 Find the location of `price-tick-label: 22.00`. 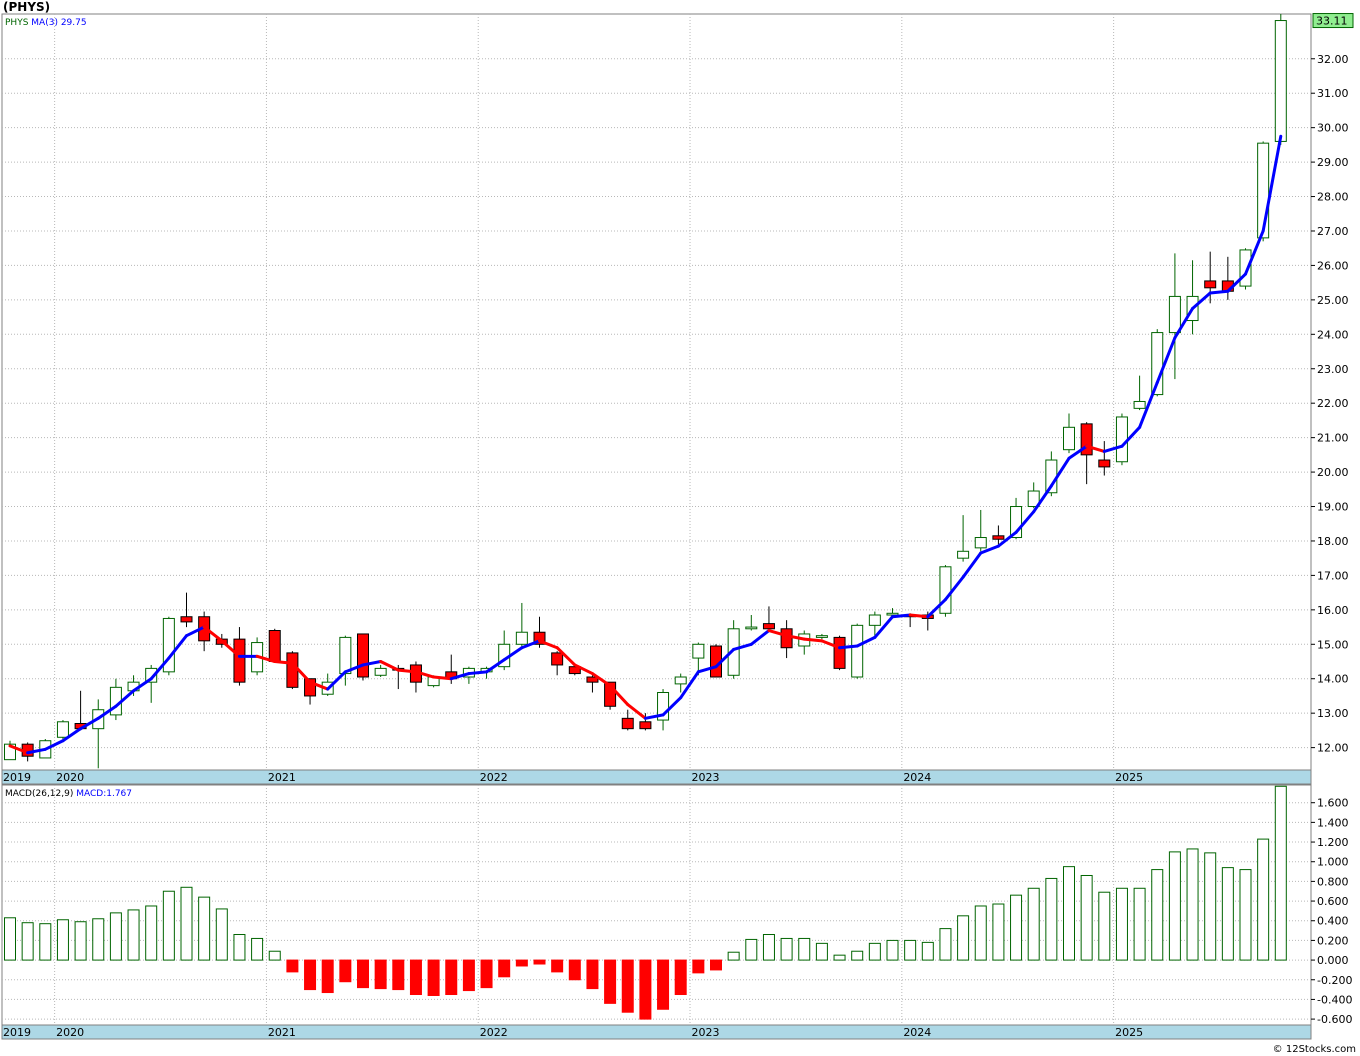

price-tick-label: 22.00 is located at coordinates (1333, 403).